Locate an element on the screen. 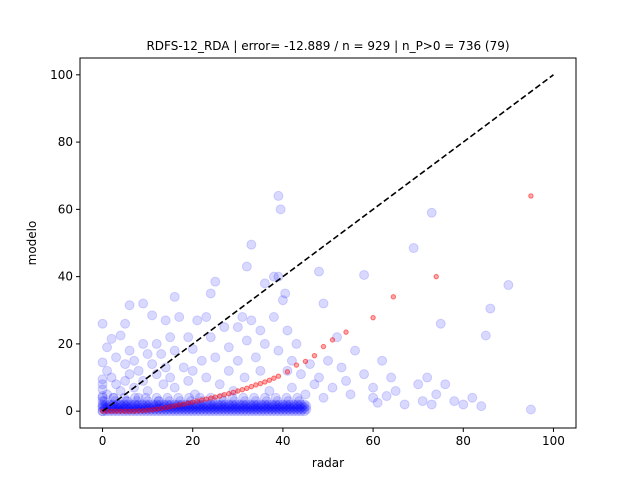 Image resolution: width=640 pixels, height=480 pixels. y-tick-label: 40 is located at coordinates (65, 277).